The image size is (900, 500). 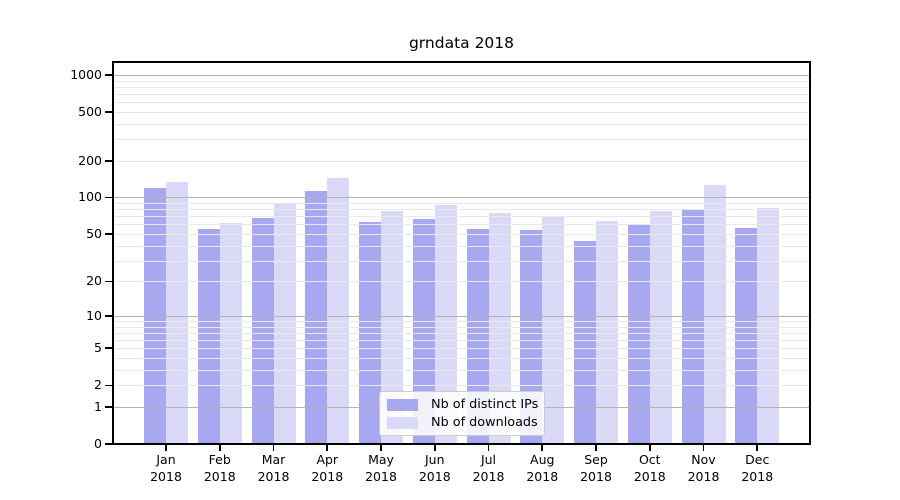 I want to click on x-tick-nov, so click(x=703, y=448).